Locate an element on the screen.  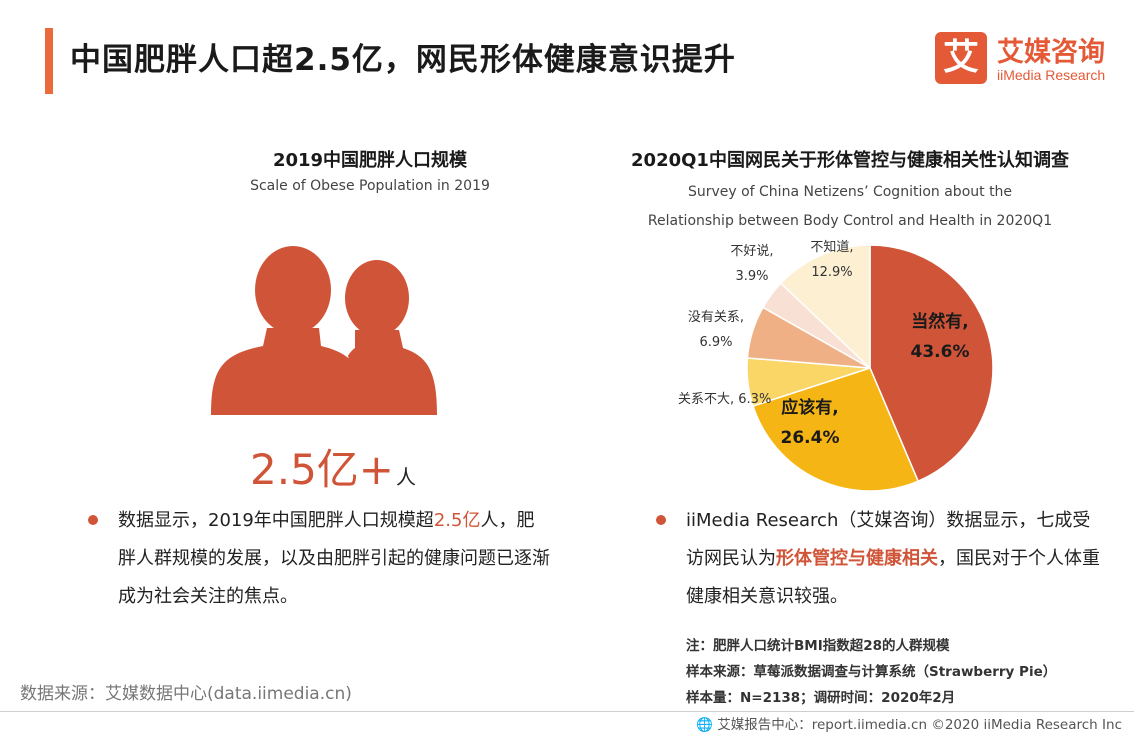
right-para-highlight: 形体管控与健康相关 is located at coordinates (857, 558).